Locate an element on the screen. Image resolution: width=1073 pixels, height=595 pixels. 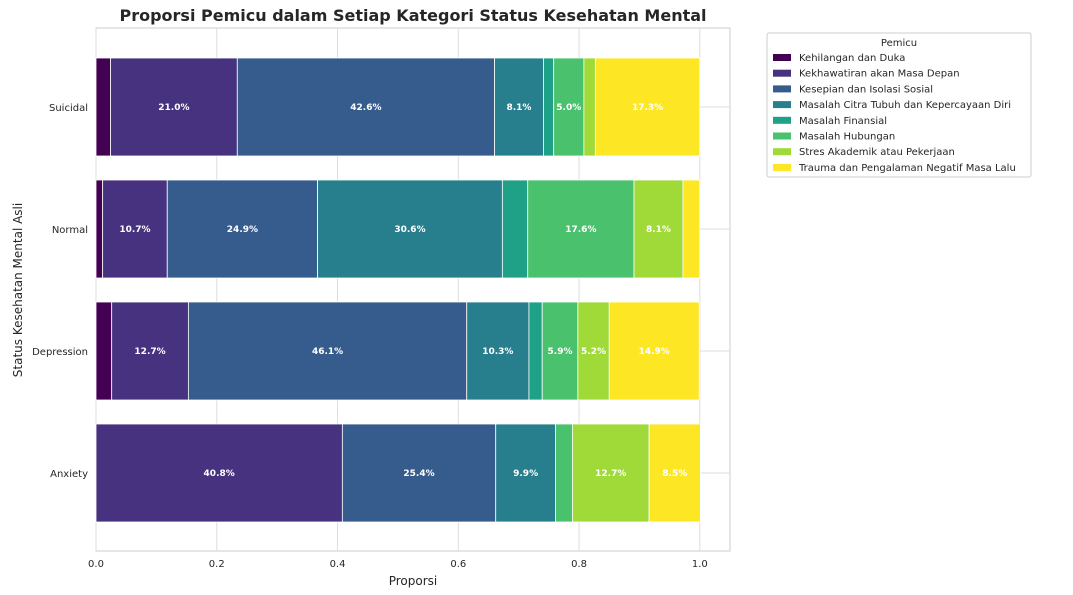
legend-entry-label: Masalah Finansial is located at coordinates (843, 121).